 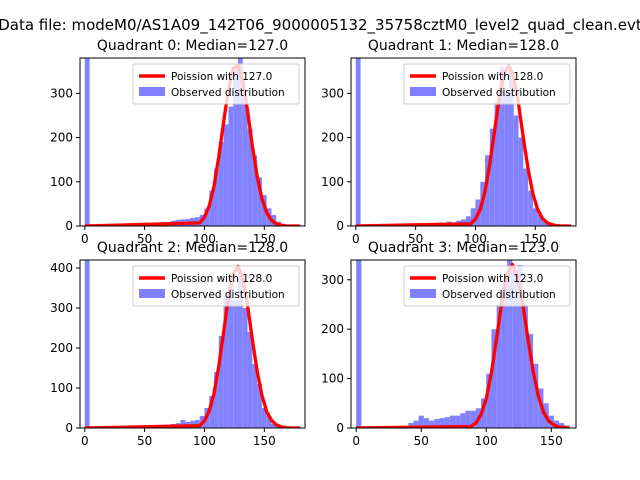 What do you see at coordinates (463, 248) in the screenshot?
I see `quadrant-3-title: Quadrant 3: Median=123.0` at bounding box center [463, 248].